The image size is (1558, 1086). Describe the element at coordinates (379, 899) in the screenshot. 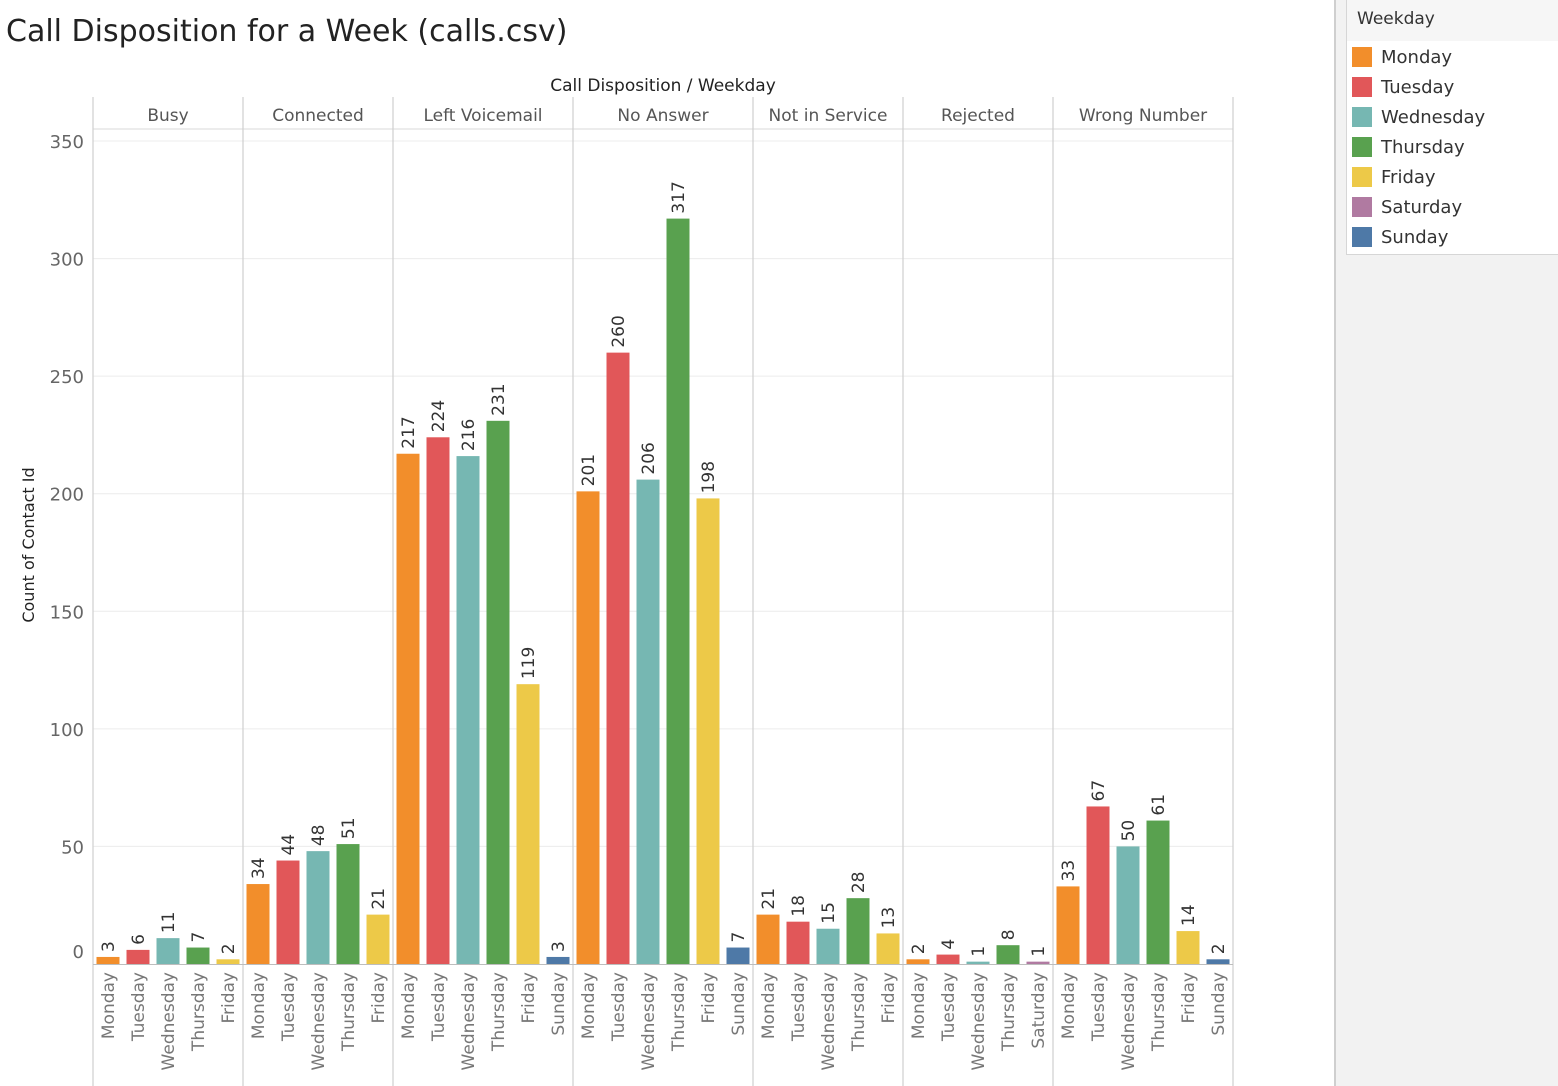

I see `bar-value-label: 21` at that location.